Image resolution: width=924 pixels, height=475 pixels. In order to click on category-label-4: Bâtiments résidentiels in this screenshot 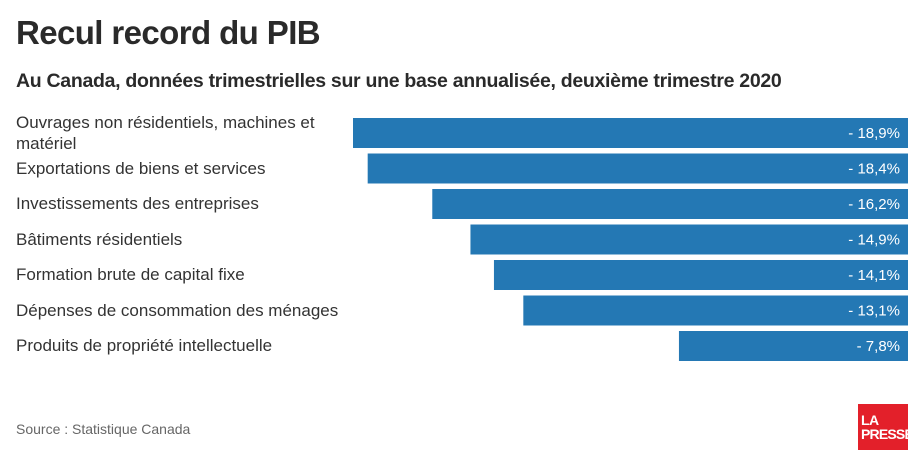, I will do `click(99, 239)`.